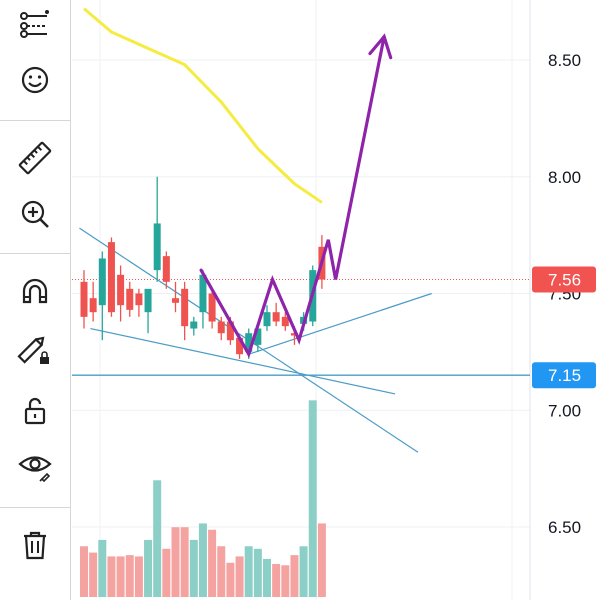 This screenshot has width=600, height=600. Describe the element at coordinates (380, 46) in the screenshot. I see `projection-arrowhead` at that location.